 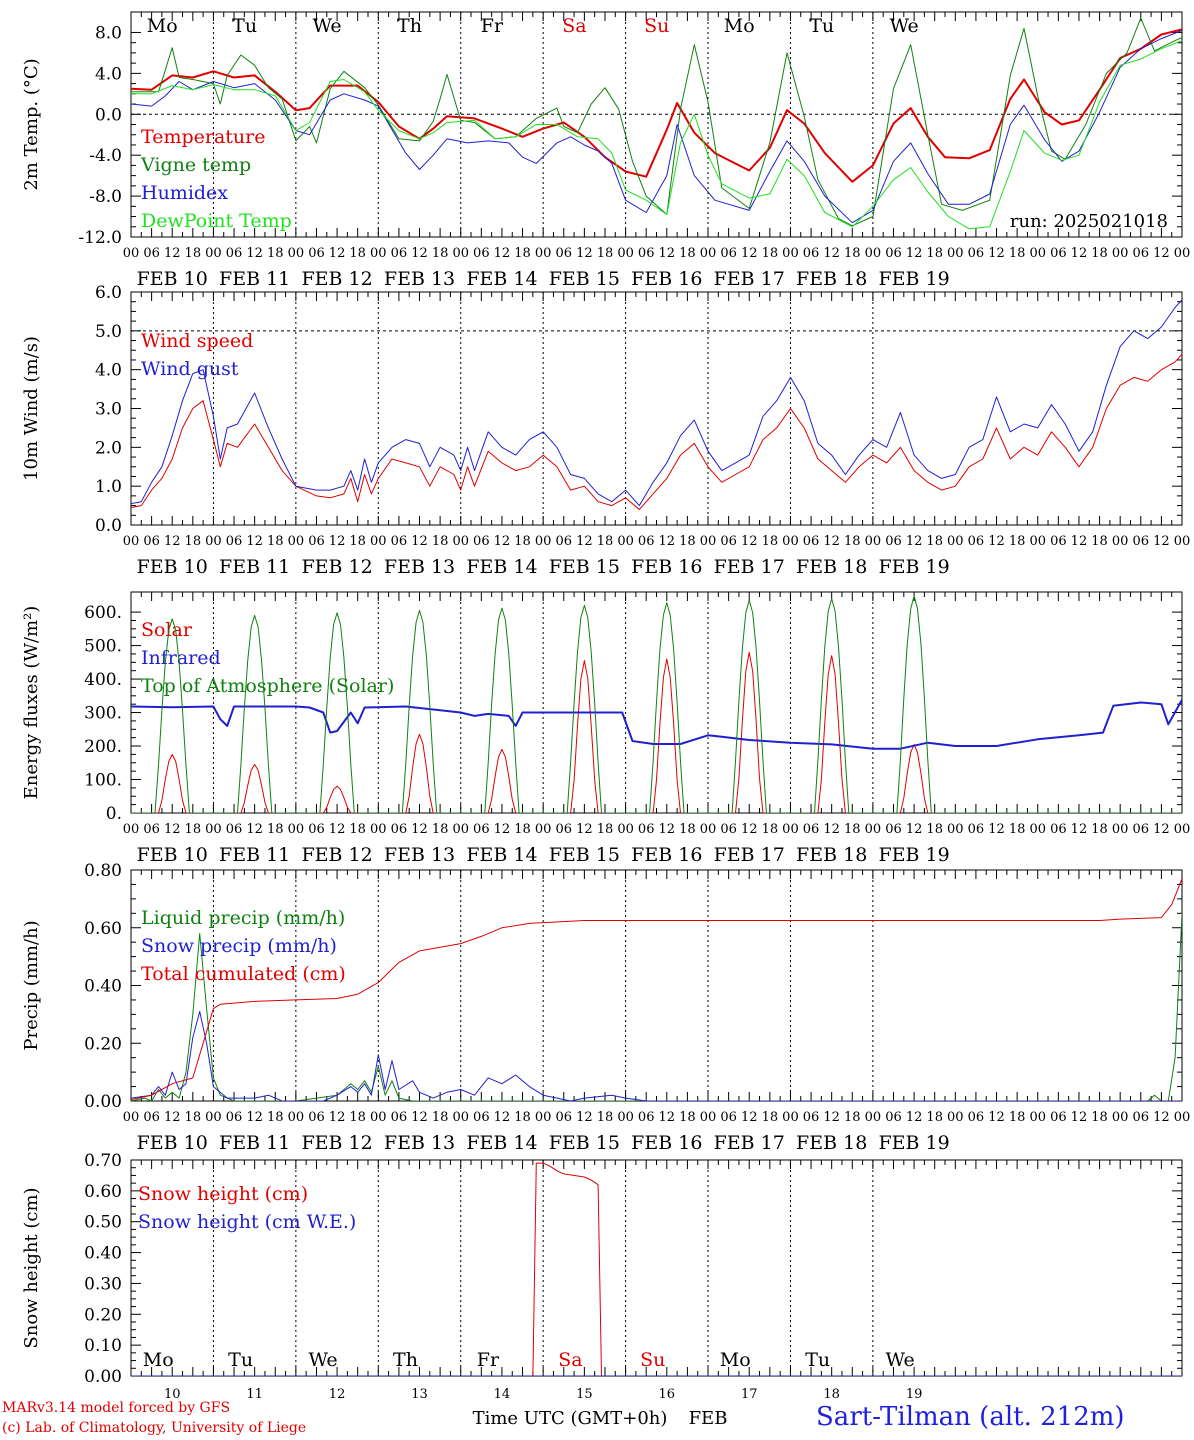 What do you see at coordinates (409, 26) in the screenshot?
I see `weekday-label: Th` at bounding box center [409, 26].